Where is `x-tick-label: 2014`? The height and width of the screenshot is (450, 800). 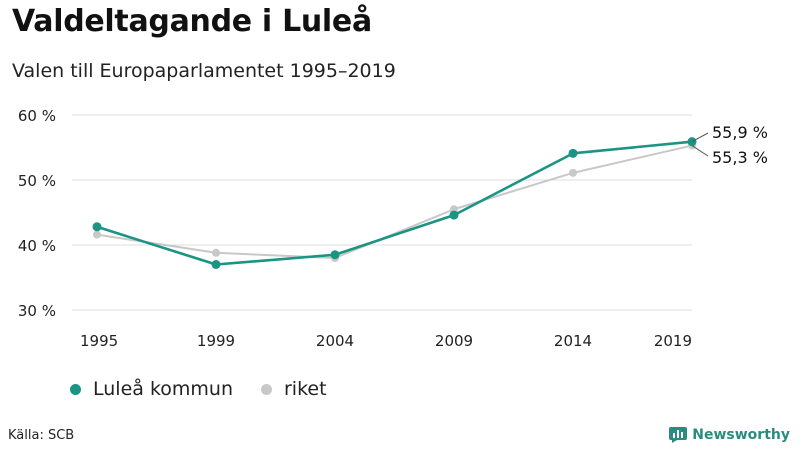 x-tick-label: 2014 is located at coordinates (573, 341).